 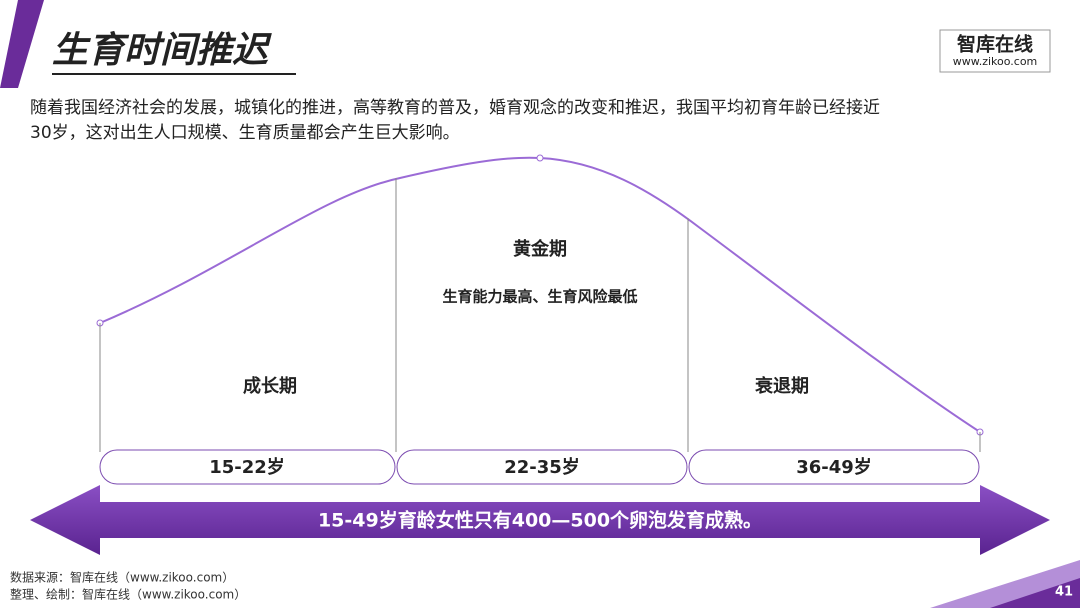 I want to click on double-arrow, so click(x=540, y=520).